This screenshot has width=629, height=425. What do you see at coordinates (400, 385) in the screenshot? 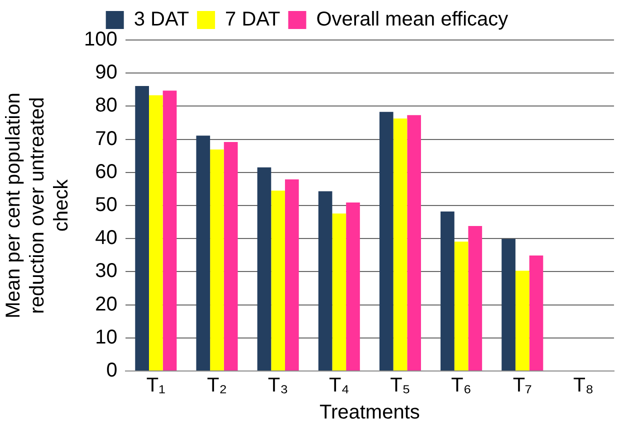
I see `x-tick-label: T₅` at bounding box center [400, 385].